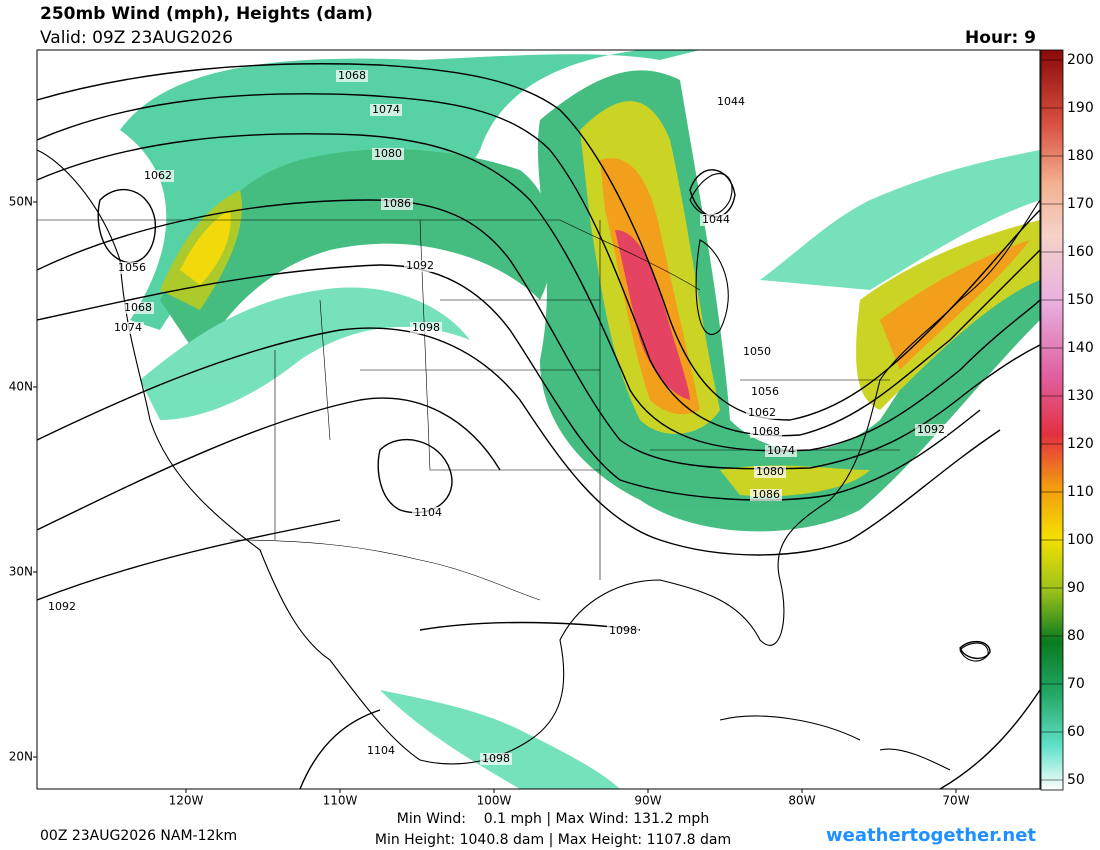 The image size is (1100, 850). What do you see at coordinates (1076, 780) in the screenshot?
I see `colorbar-label: 50` at bounding box center [1076, 780].